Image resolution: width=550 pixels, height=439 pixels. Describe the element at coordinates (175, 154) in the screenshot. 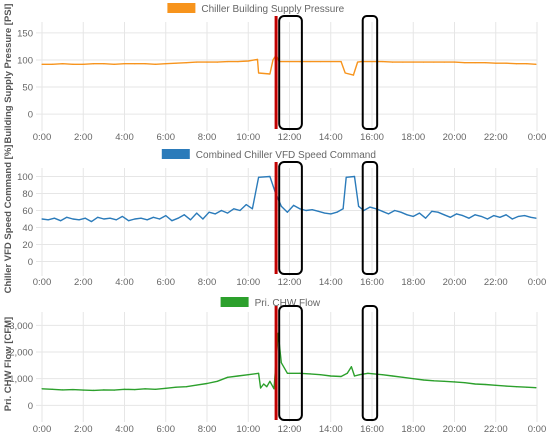

I see `legend-swatch` at that location.